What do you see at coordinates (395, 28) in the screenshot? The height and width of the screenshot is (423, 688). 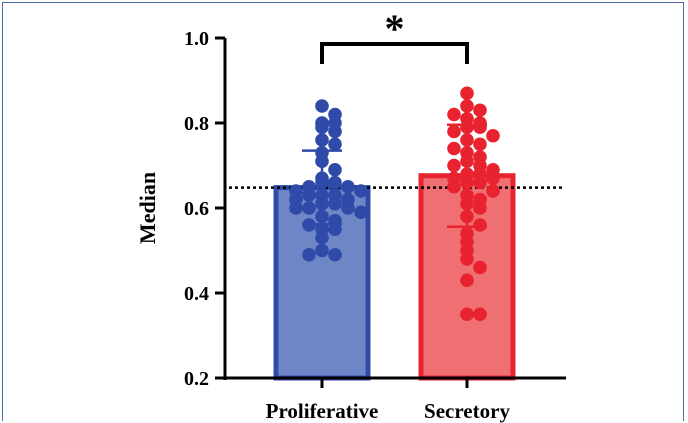 I see `significance-label: *` at bounding box center [395, 28].